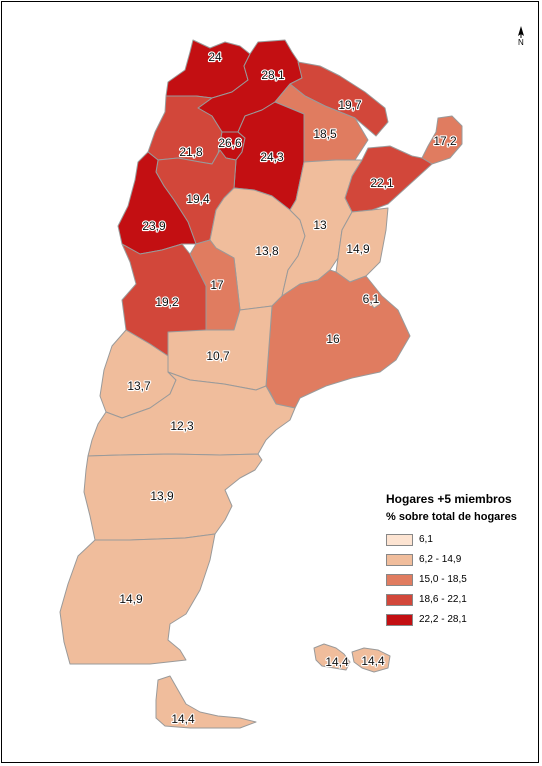 This screenshot has height=766, width=542. What do you see at coordinates (230, 143) in the screenshot?
I see `label-tucuman: 26,6` at bounding box center [230, 143].